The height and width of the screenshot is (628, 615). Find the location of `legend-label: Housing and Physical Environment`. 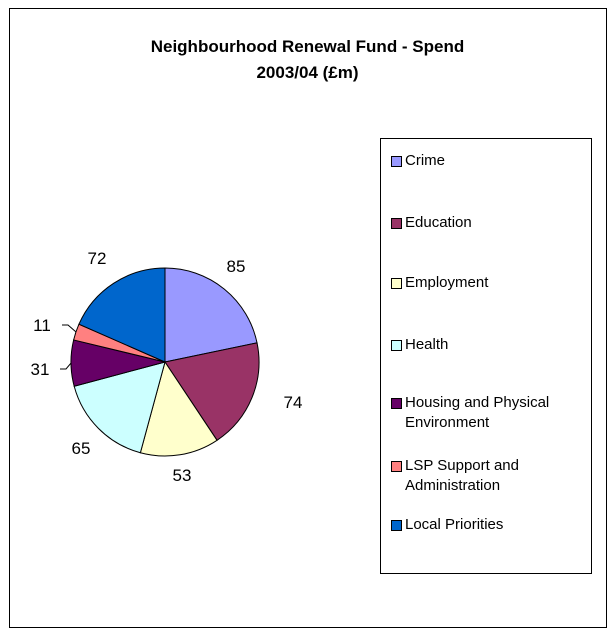

legend-label: Housing and Physical Environment is located at coordinates (477, 412).